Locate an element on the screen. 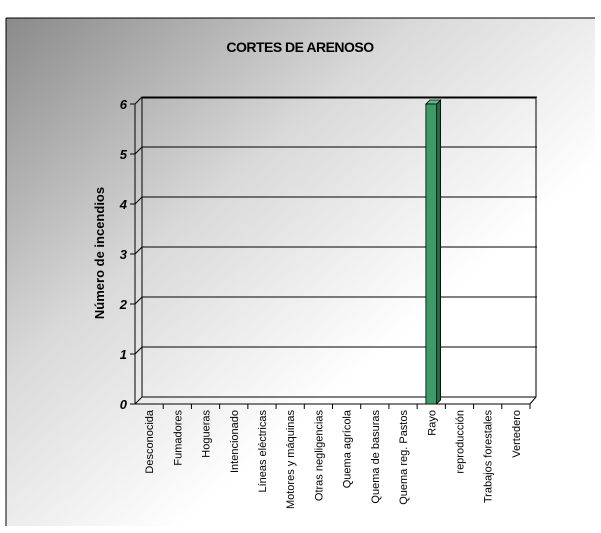 The height and width of the screenshot is (533, 601). bars is located at coordinates (433, 252).